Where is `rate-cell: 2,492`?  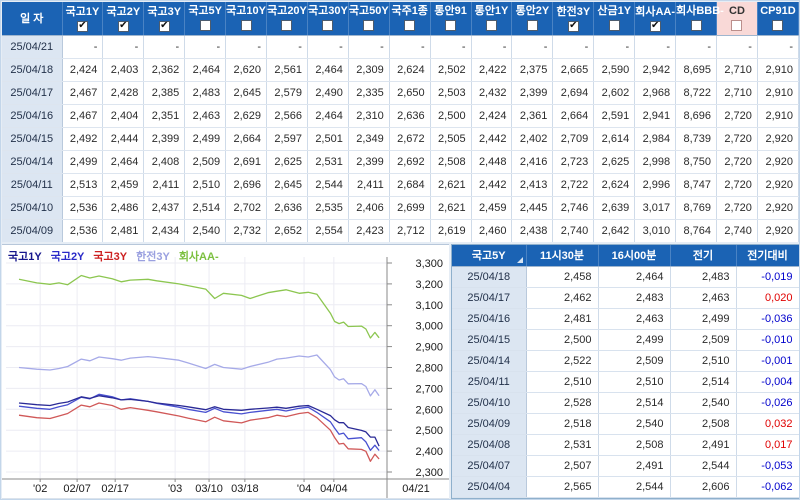 rate-cell: 2,492 is located at coordinates (83, 139).